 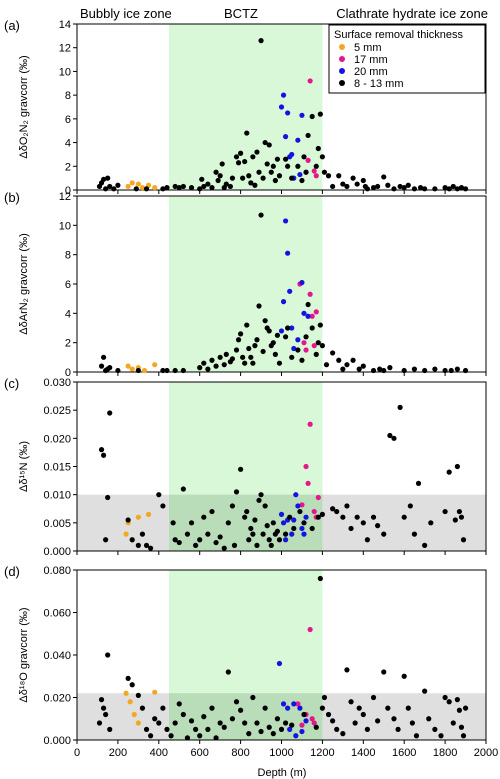 I want to click on y-tick-label: 4, so click(x=68, y=144).